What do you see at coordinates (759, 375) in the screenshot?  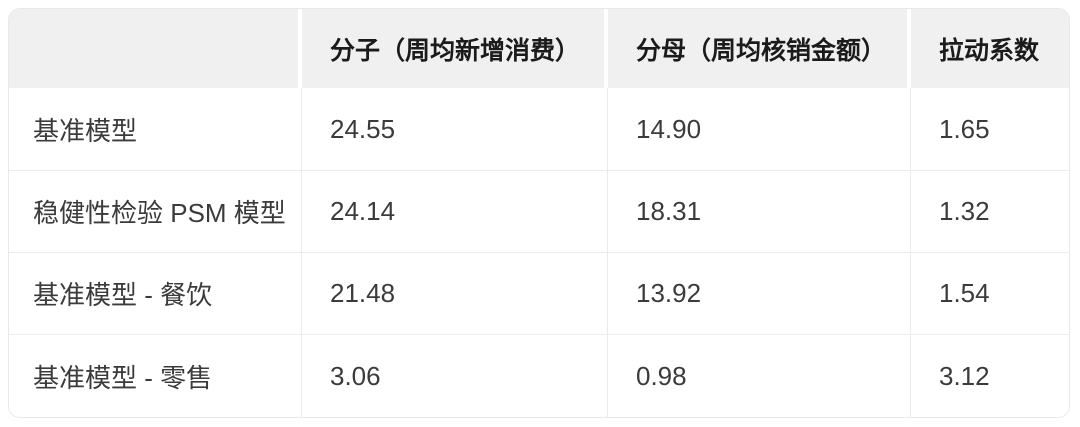 I see `cell-value: 0.98` at bounding box center [759, 375].